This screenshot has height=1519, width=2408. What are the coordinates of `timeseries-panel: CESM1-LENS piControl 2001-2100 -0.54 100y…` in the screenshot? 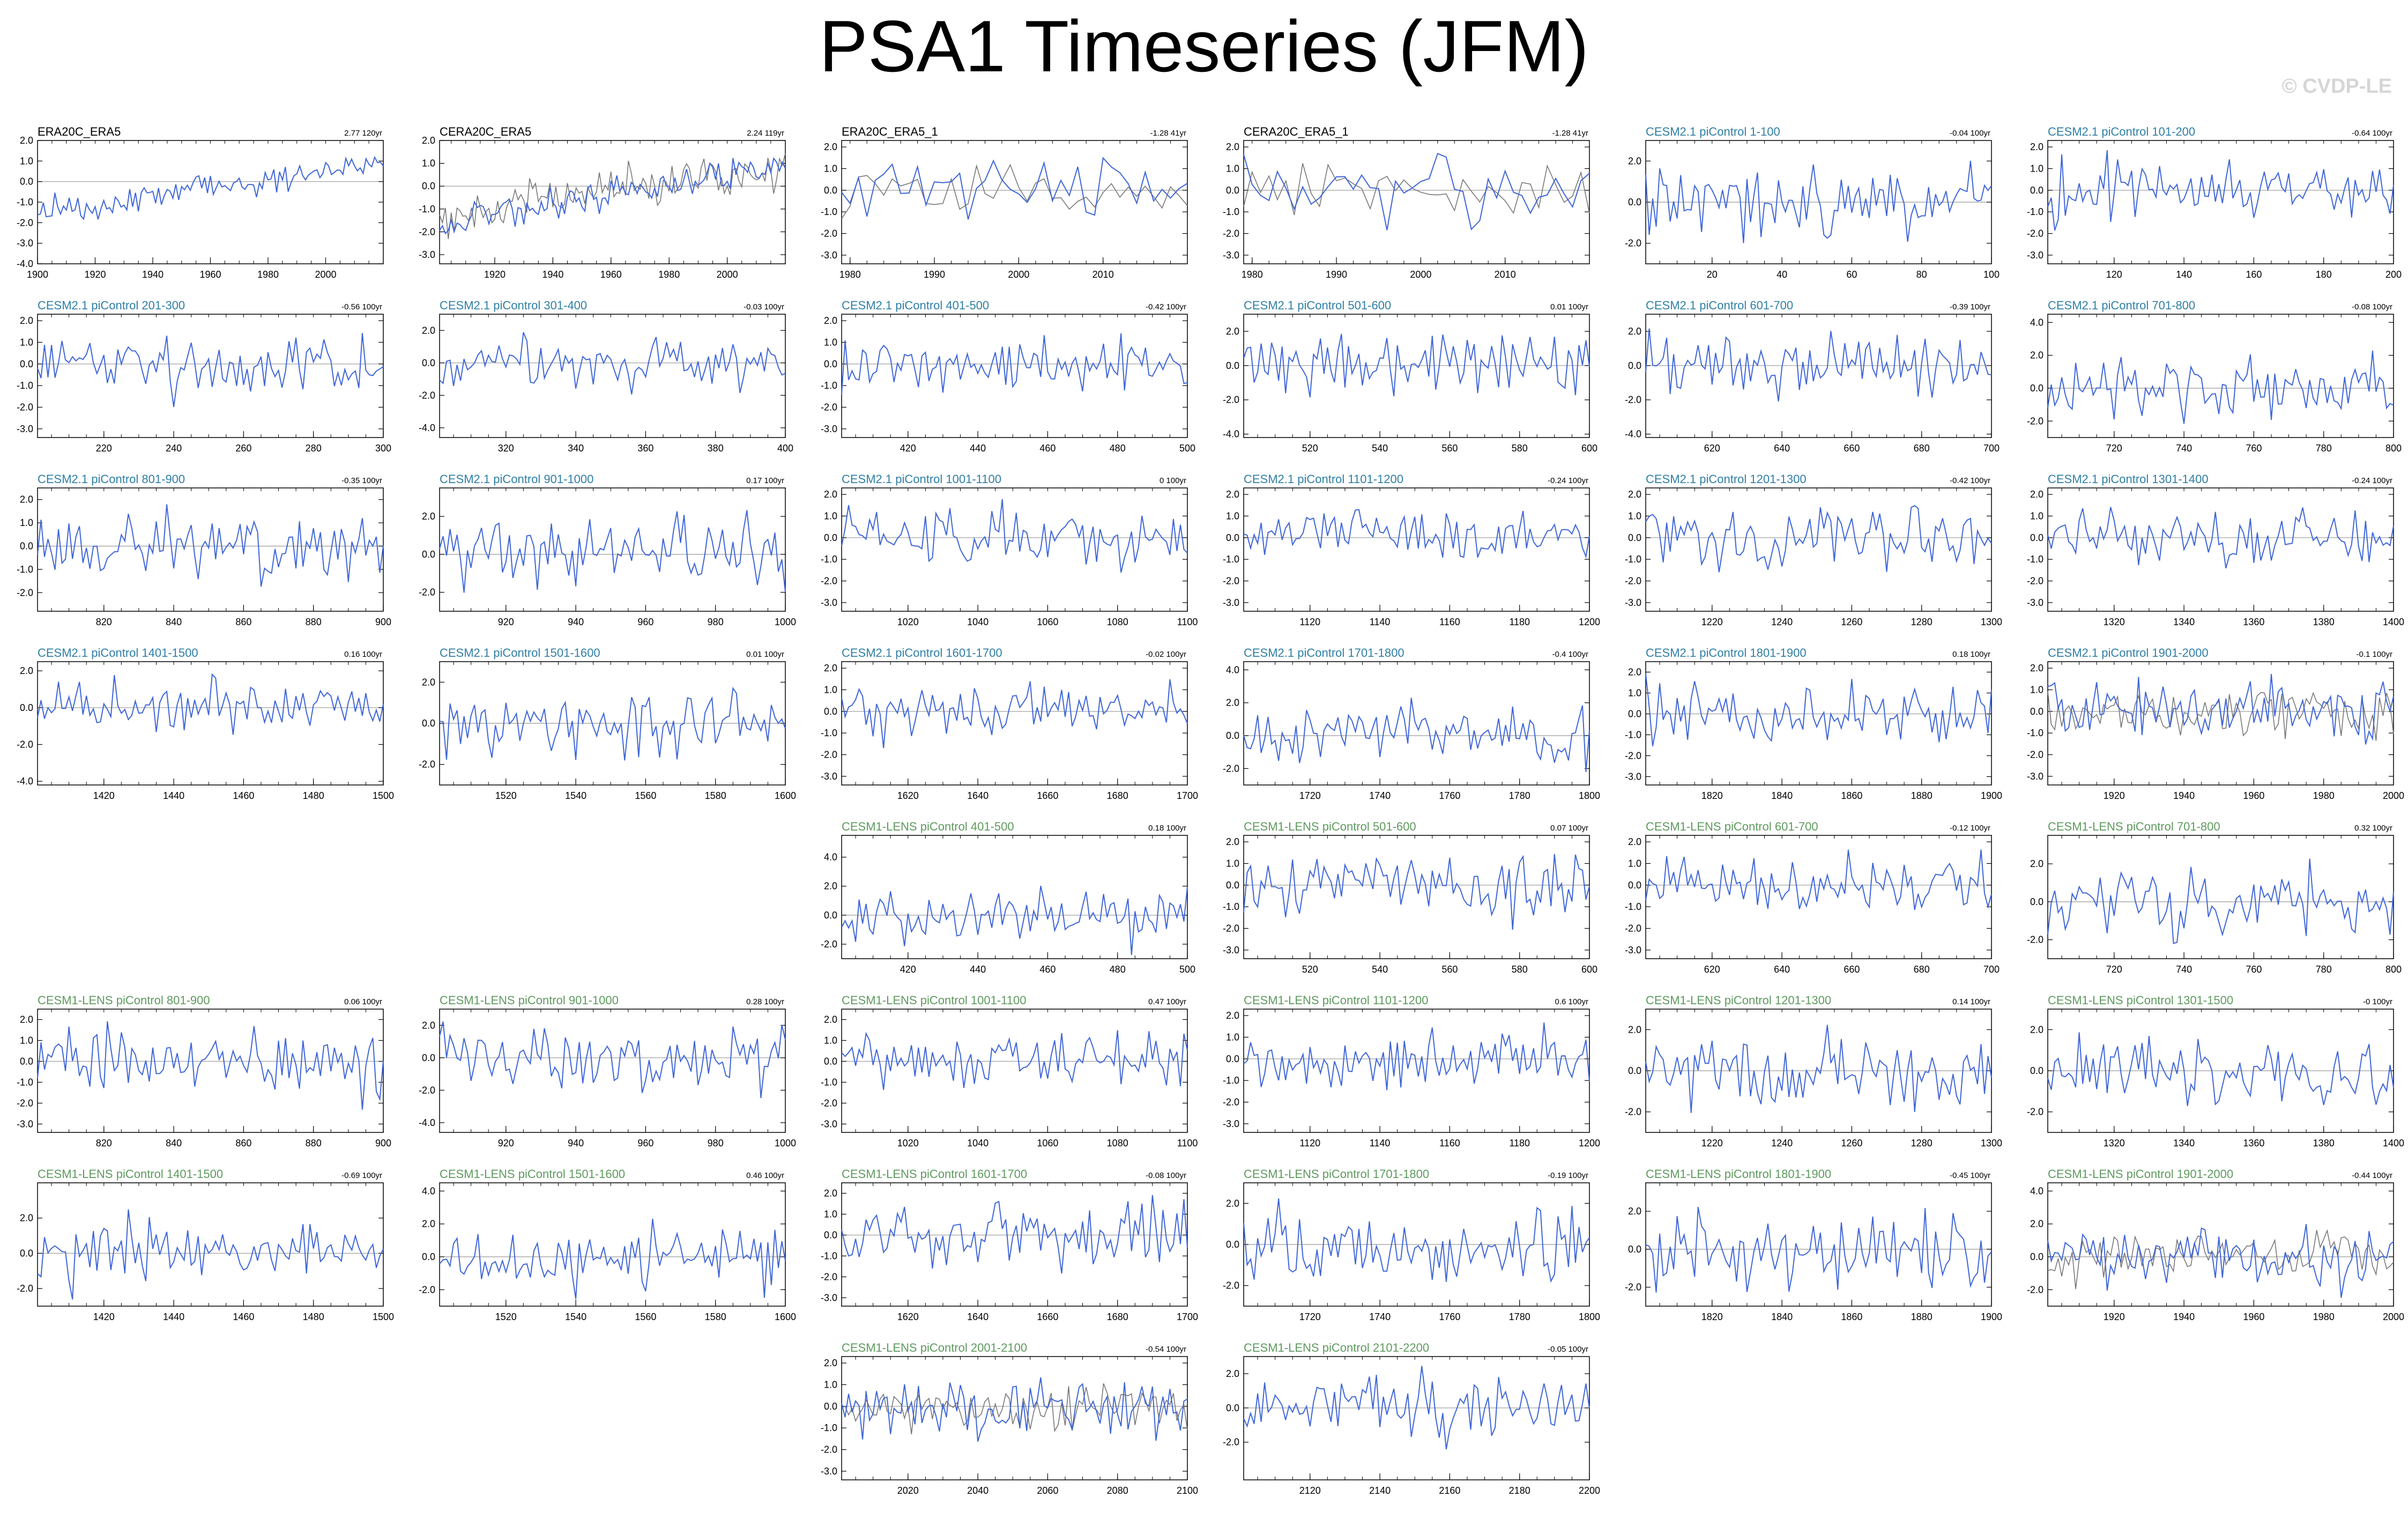 It's located at (1010, 1418).